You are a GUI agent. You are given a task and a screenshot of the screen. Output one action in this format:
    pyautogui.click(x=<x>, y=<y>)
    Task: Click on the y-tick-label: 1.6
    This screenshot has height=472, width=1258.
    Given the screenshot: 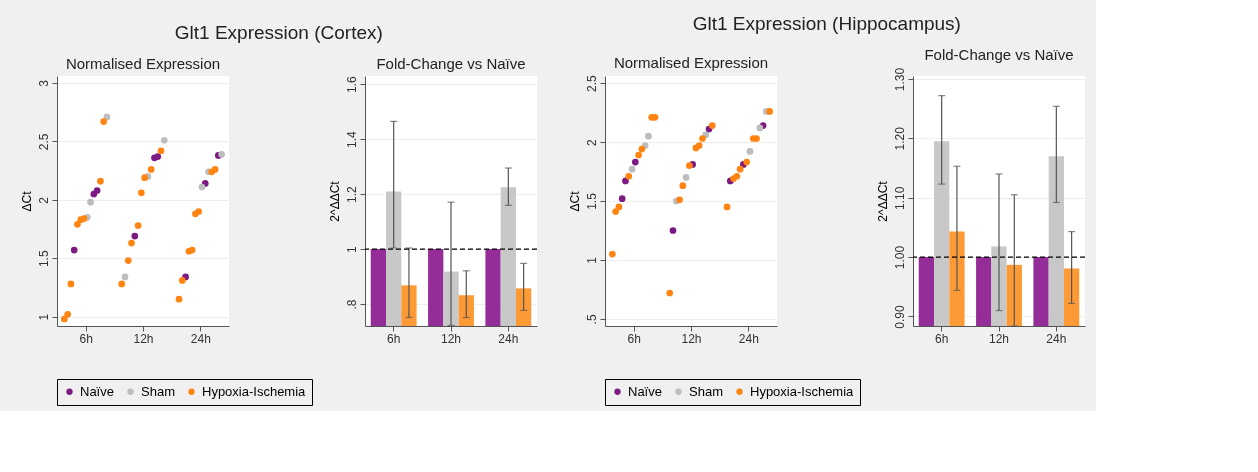 What is the action you would take?
    pyautogui.click(x=351, y=85)
    